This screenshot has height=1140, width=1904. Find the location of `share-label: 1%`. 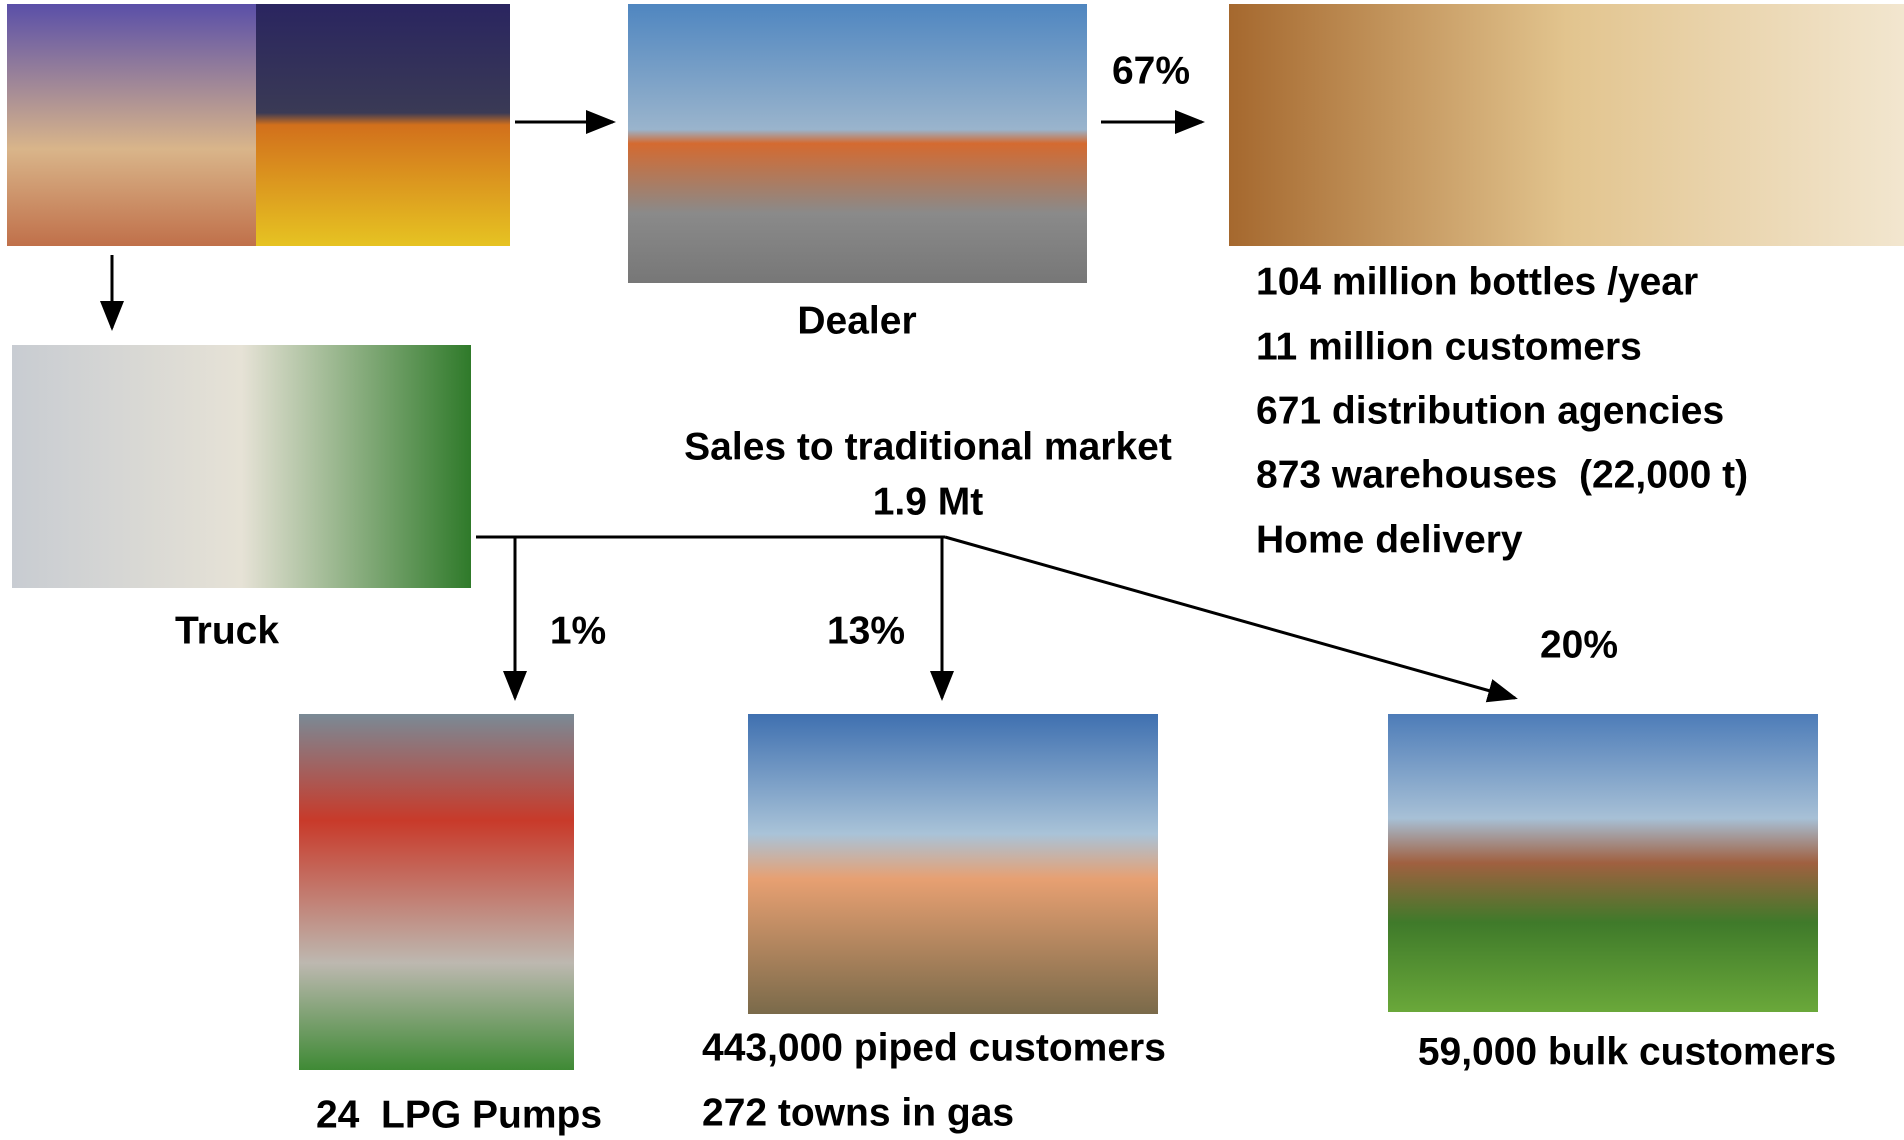

share-label: 1% is located at coordinates (578, 630).